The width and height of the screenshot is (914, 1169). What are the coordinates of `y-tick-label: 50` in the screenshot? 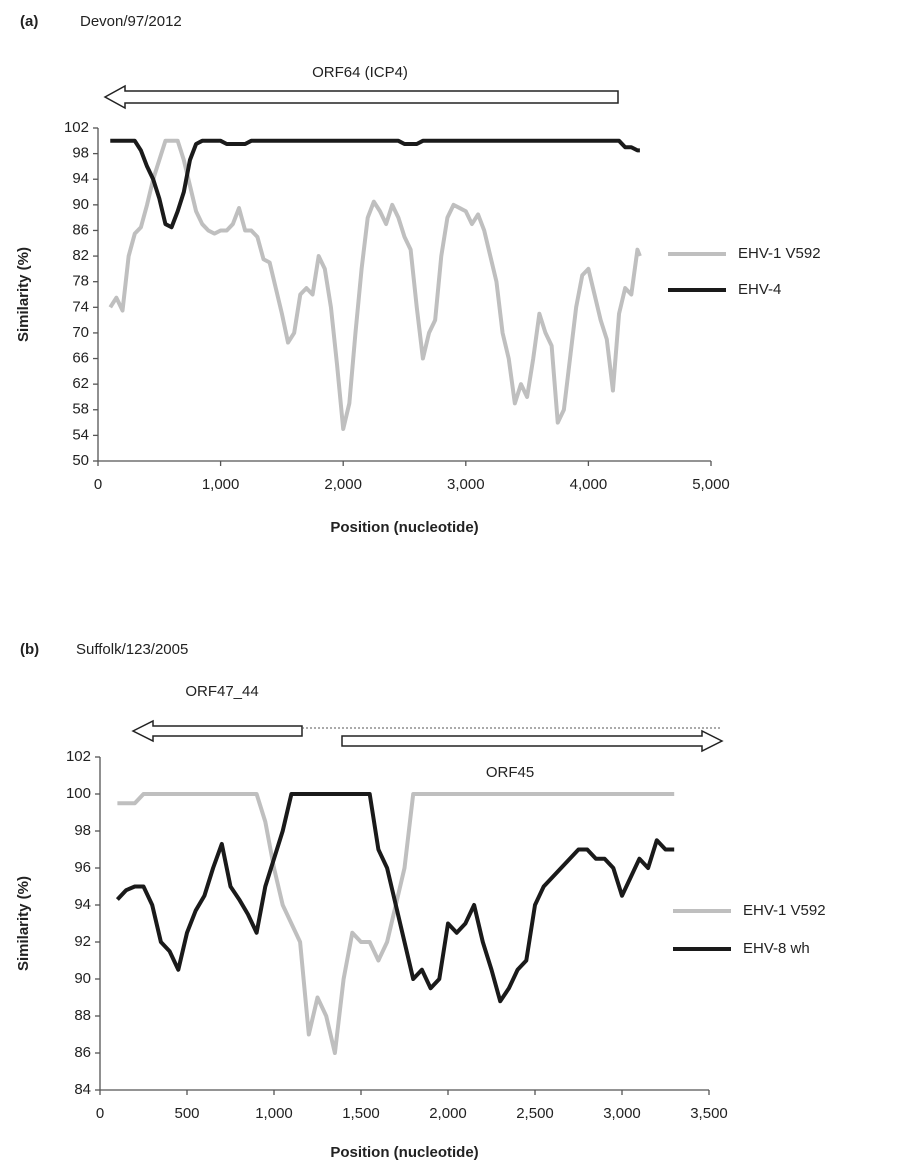 It's located at (80, 460).